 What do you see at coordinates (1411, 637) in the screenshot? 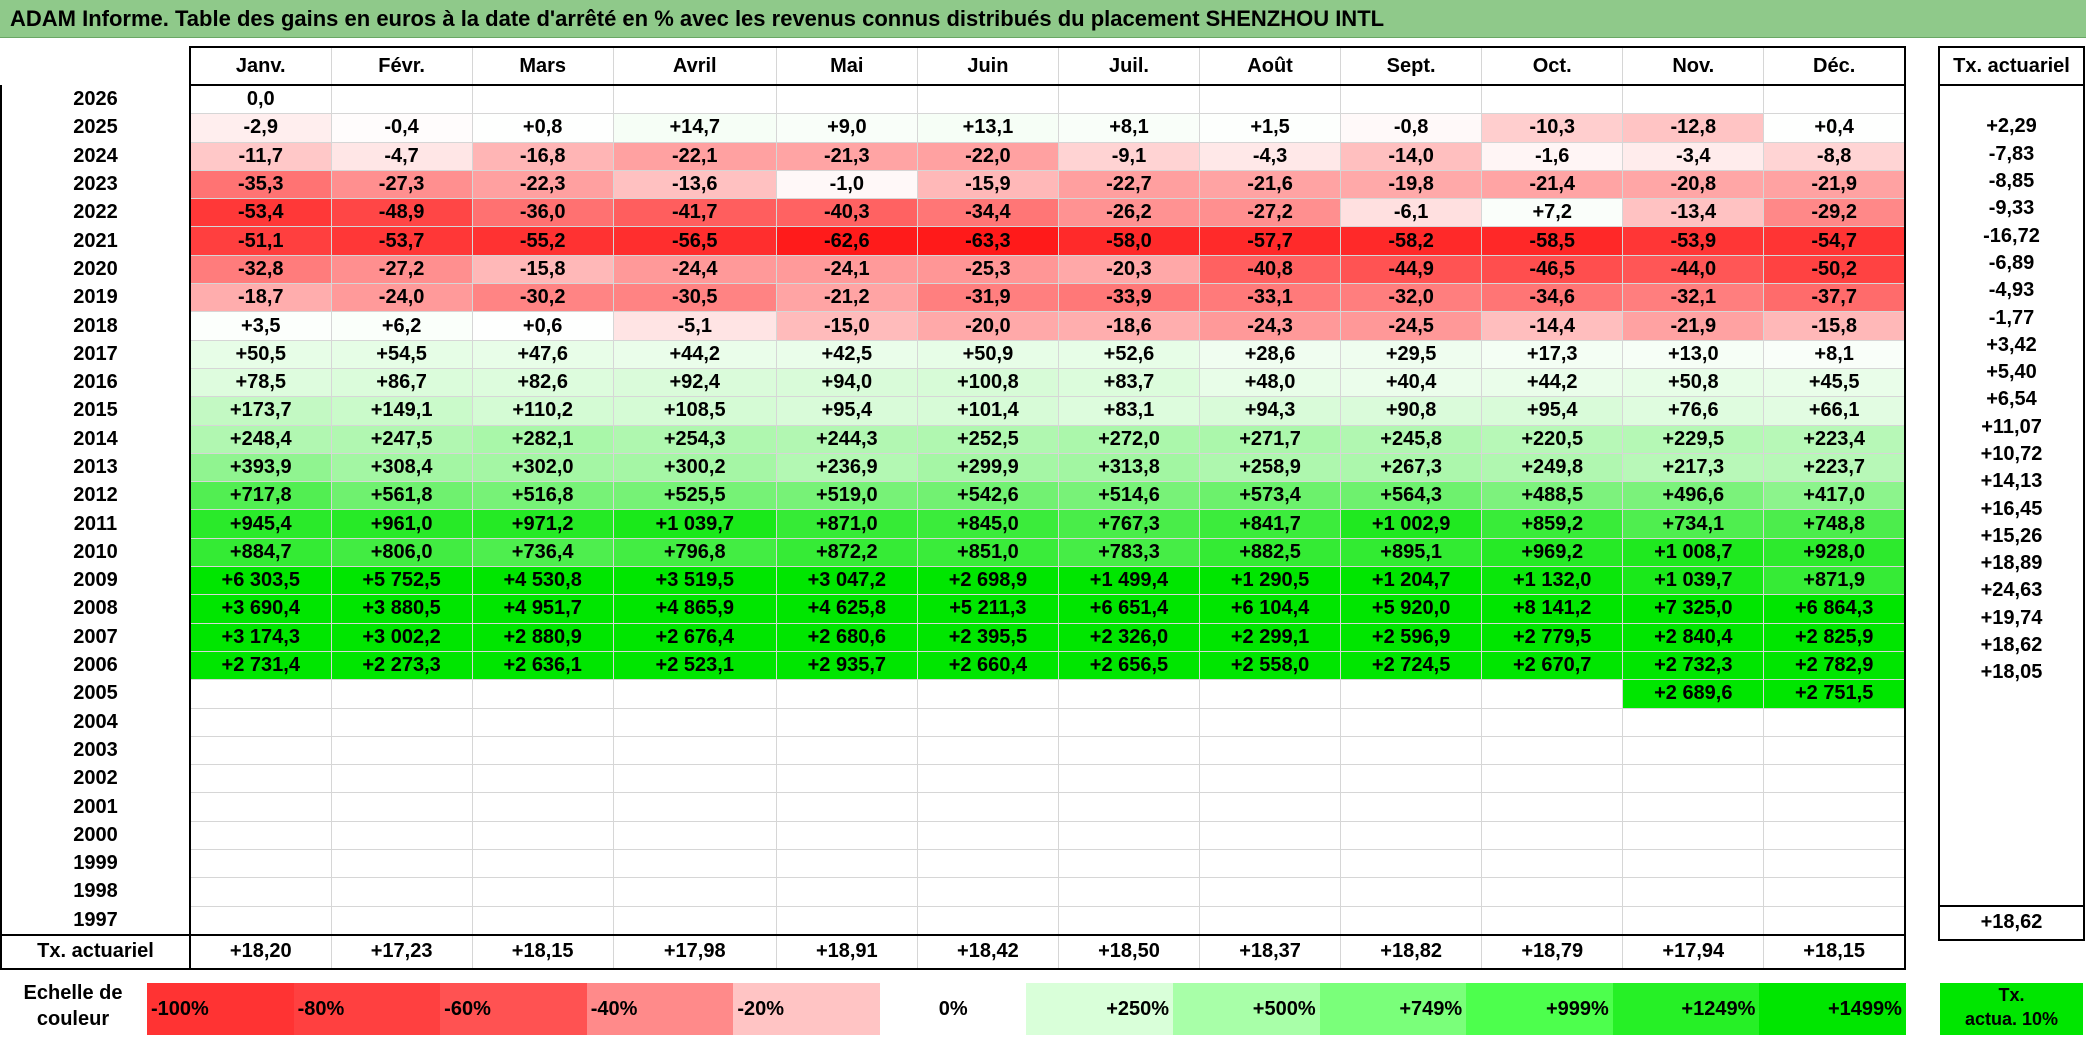
I see `gain-cell: +2 596,9` at bounding box center [1411, 637].